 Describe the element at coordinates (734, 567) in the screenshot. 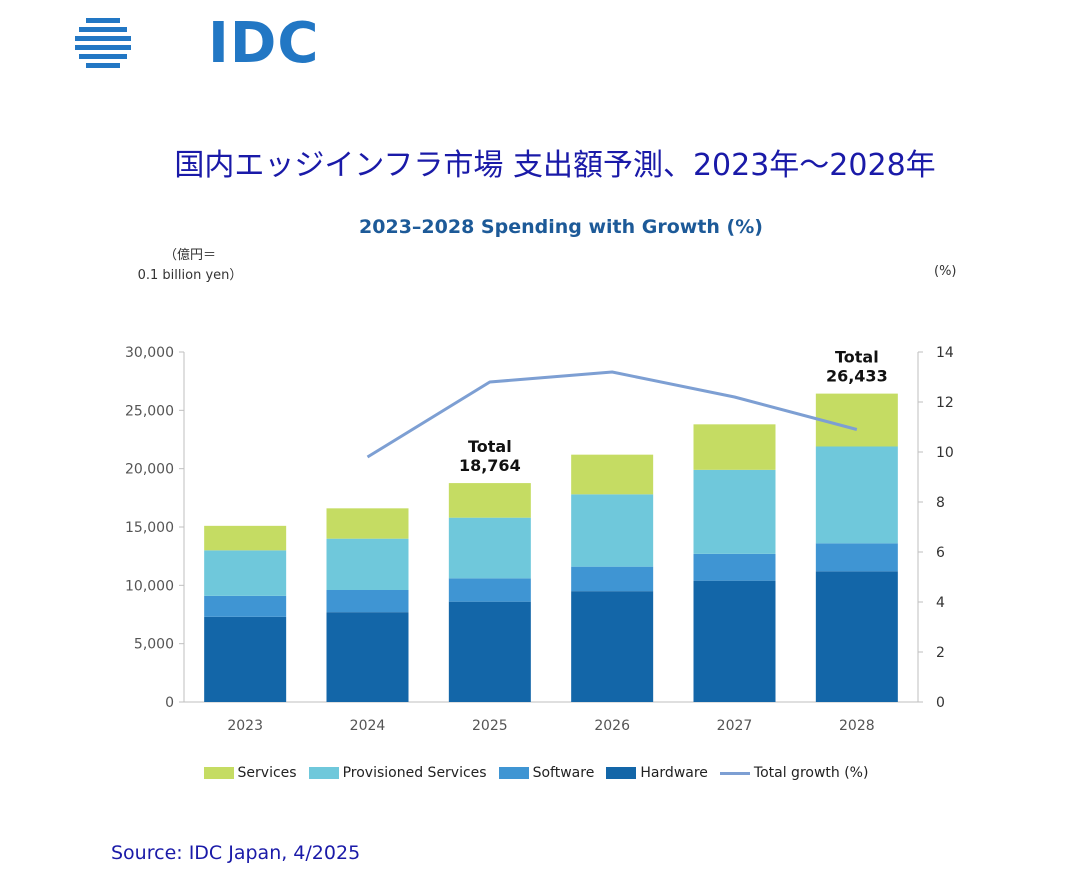

I see `bar-software-2027` at that location.